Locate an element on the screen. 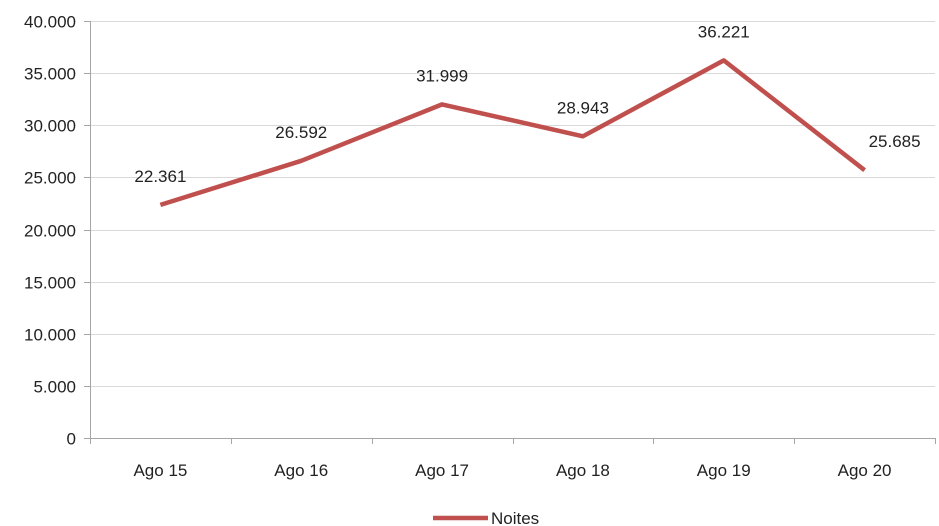 The height and width of the screenshot is (526, 939). x-tick-label: Ago 19 is located at coordinates (724, 470).